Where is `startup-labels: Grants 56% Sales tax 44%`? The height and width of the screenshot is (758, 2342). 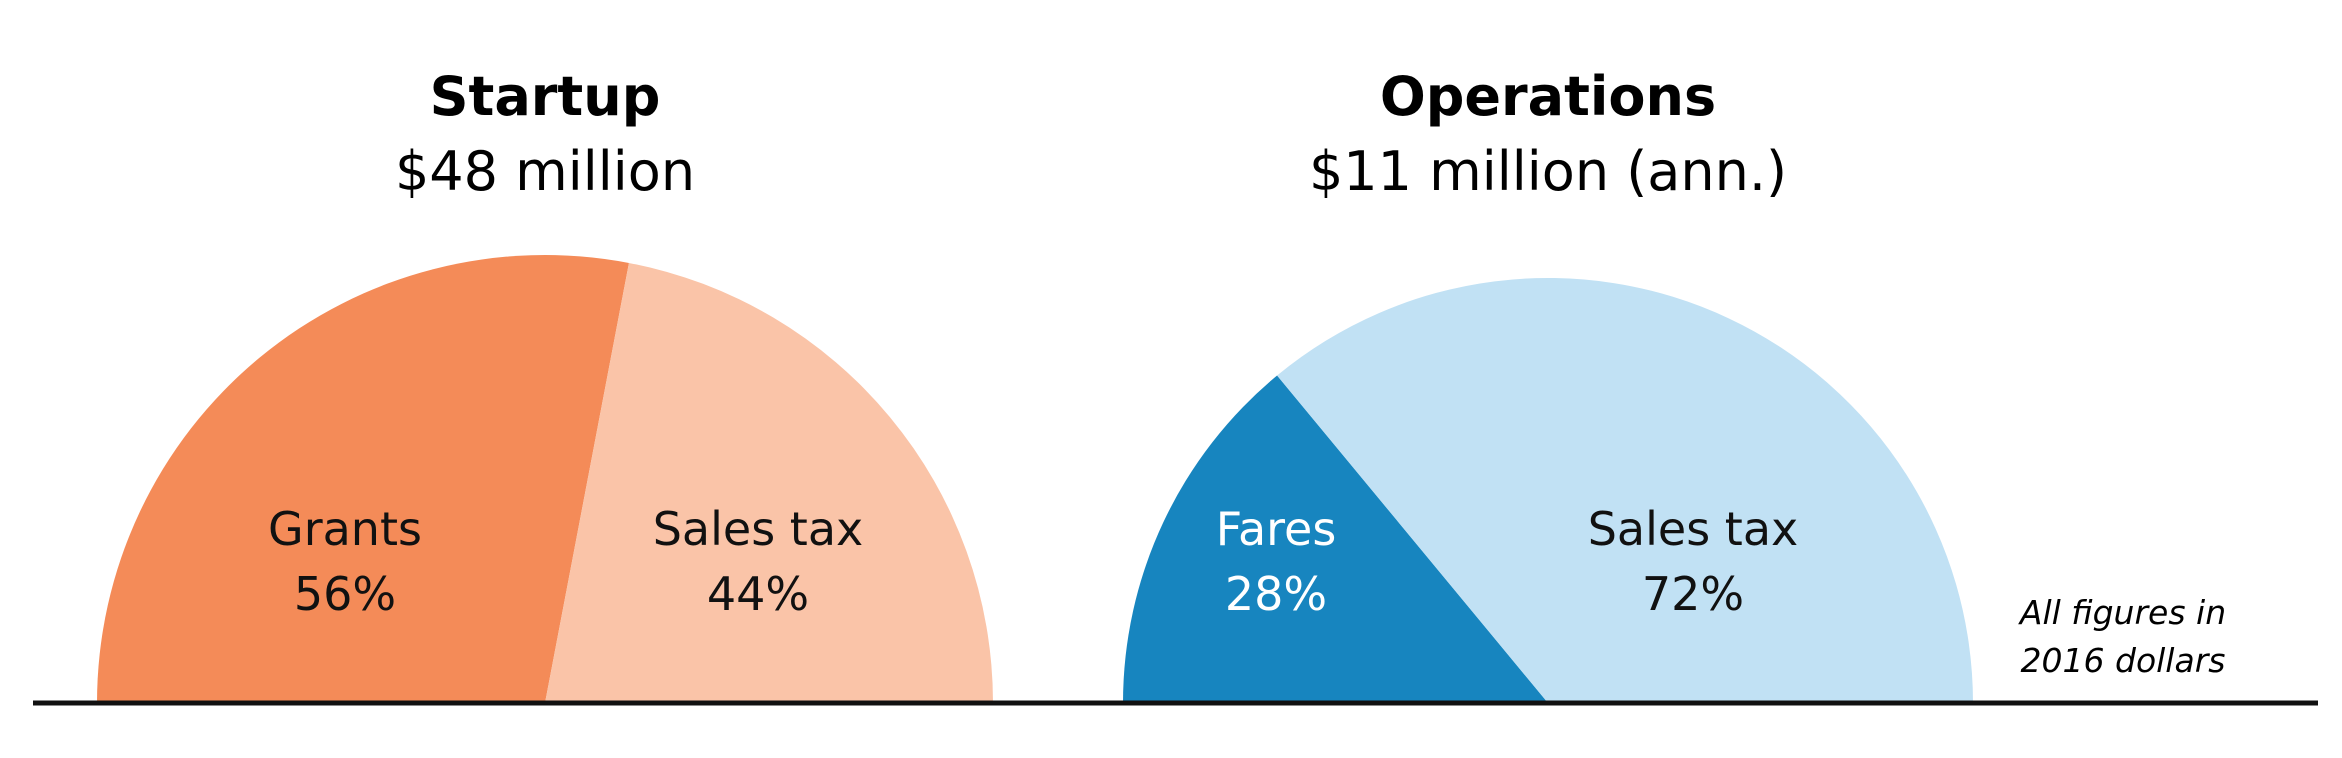 startup-labels: Grants 56% Sales tax 44% is located at coordinates (565, 561).